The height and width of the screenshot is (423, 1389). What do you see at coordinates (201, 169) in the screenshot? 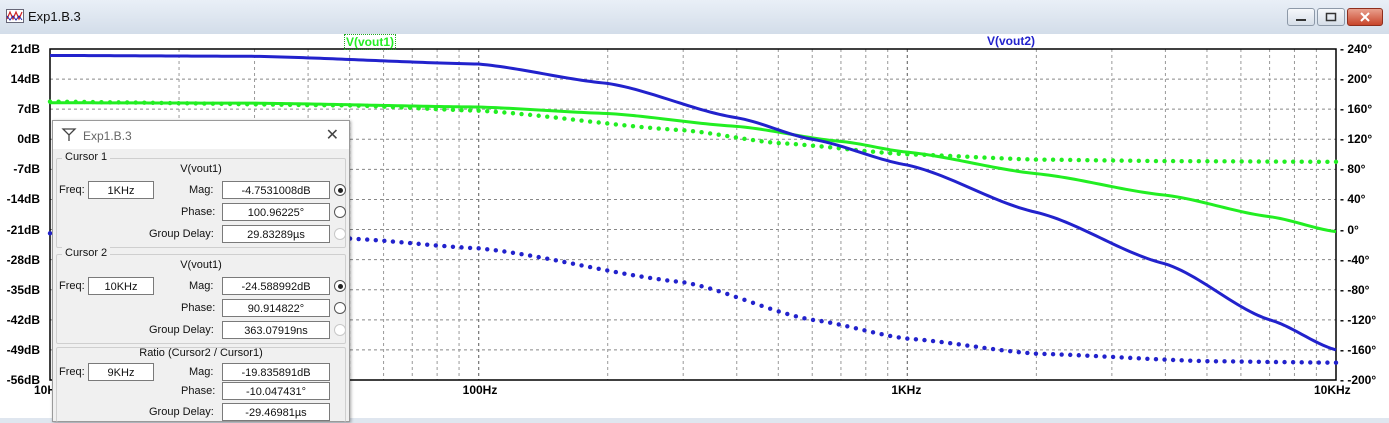
I see `cursor1-trace: V(vout1)` at bounding box center [201, 169].